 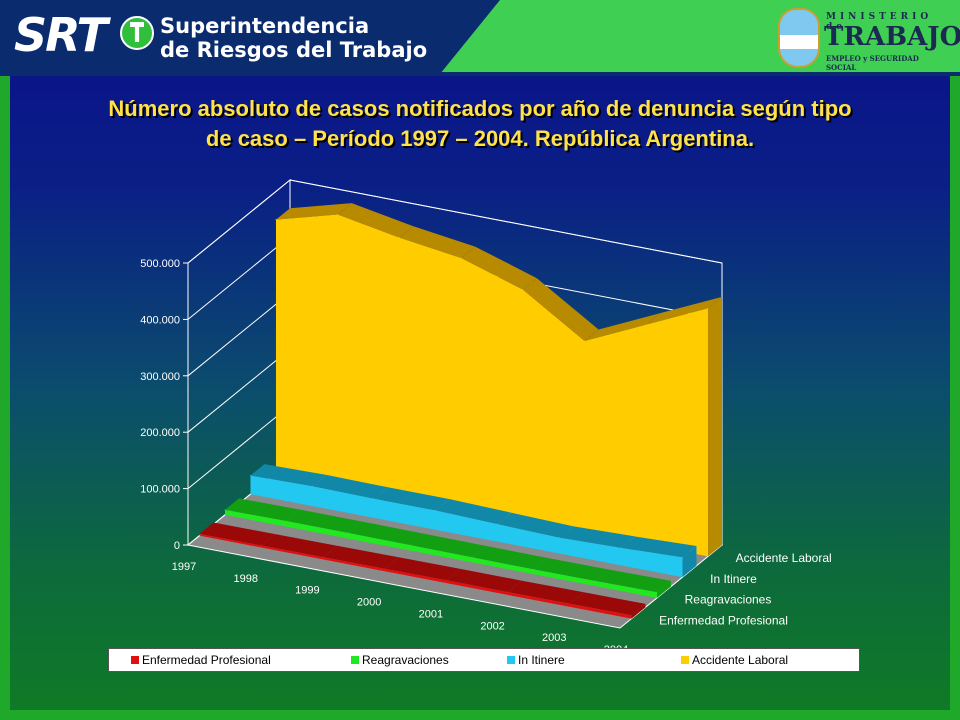 I want to click on x-tick-label: 2001, so click(x=431, y=614).